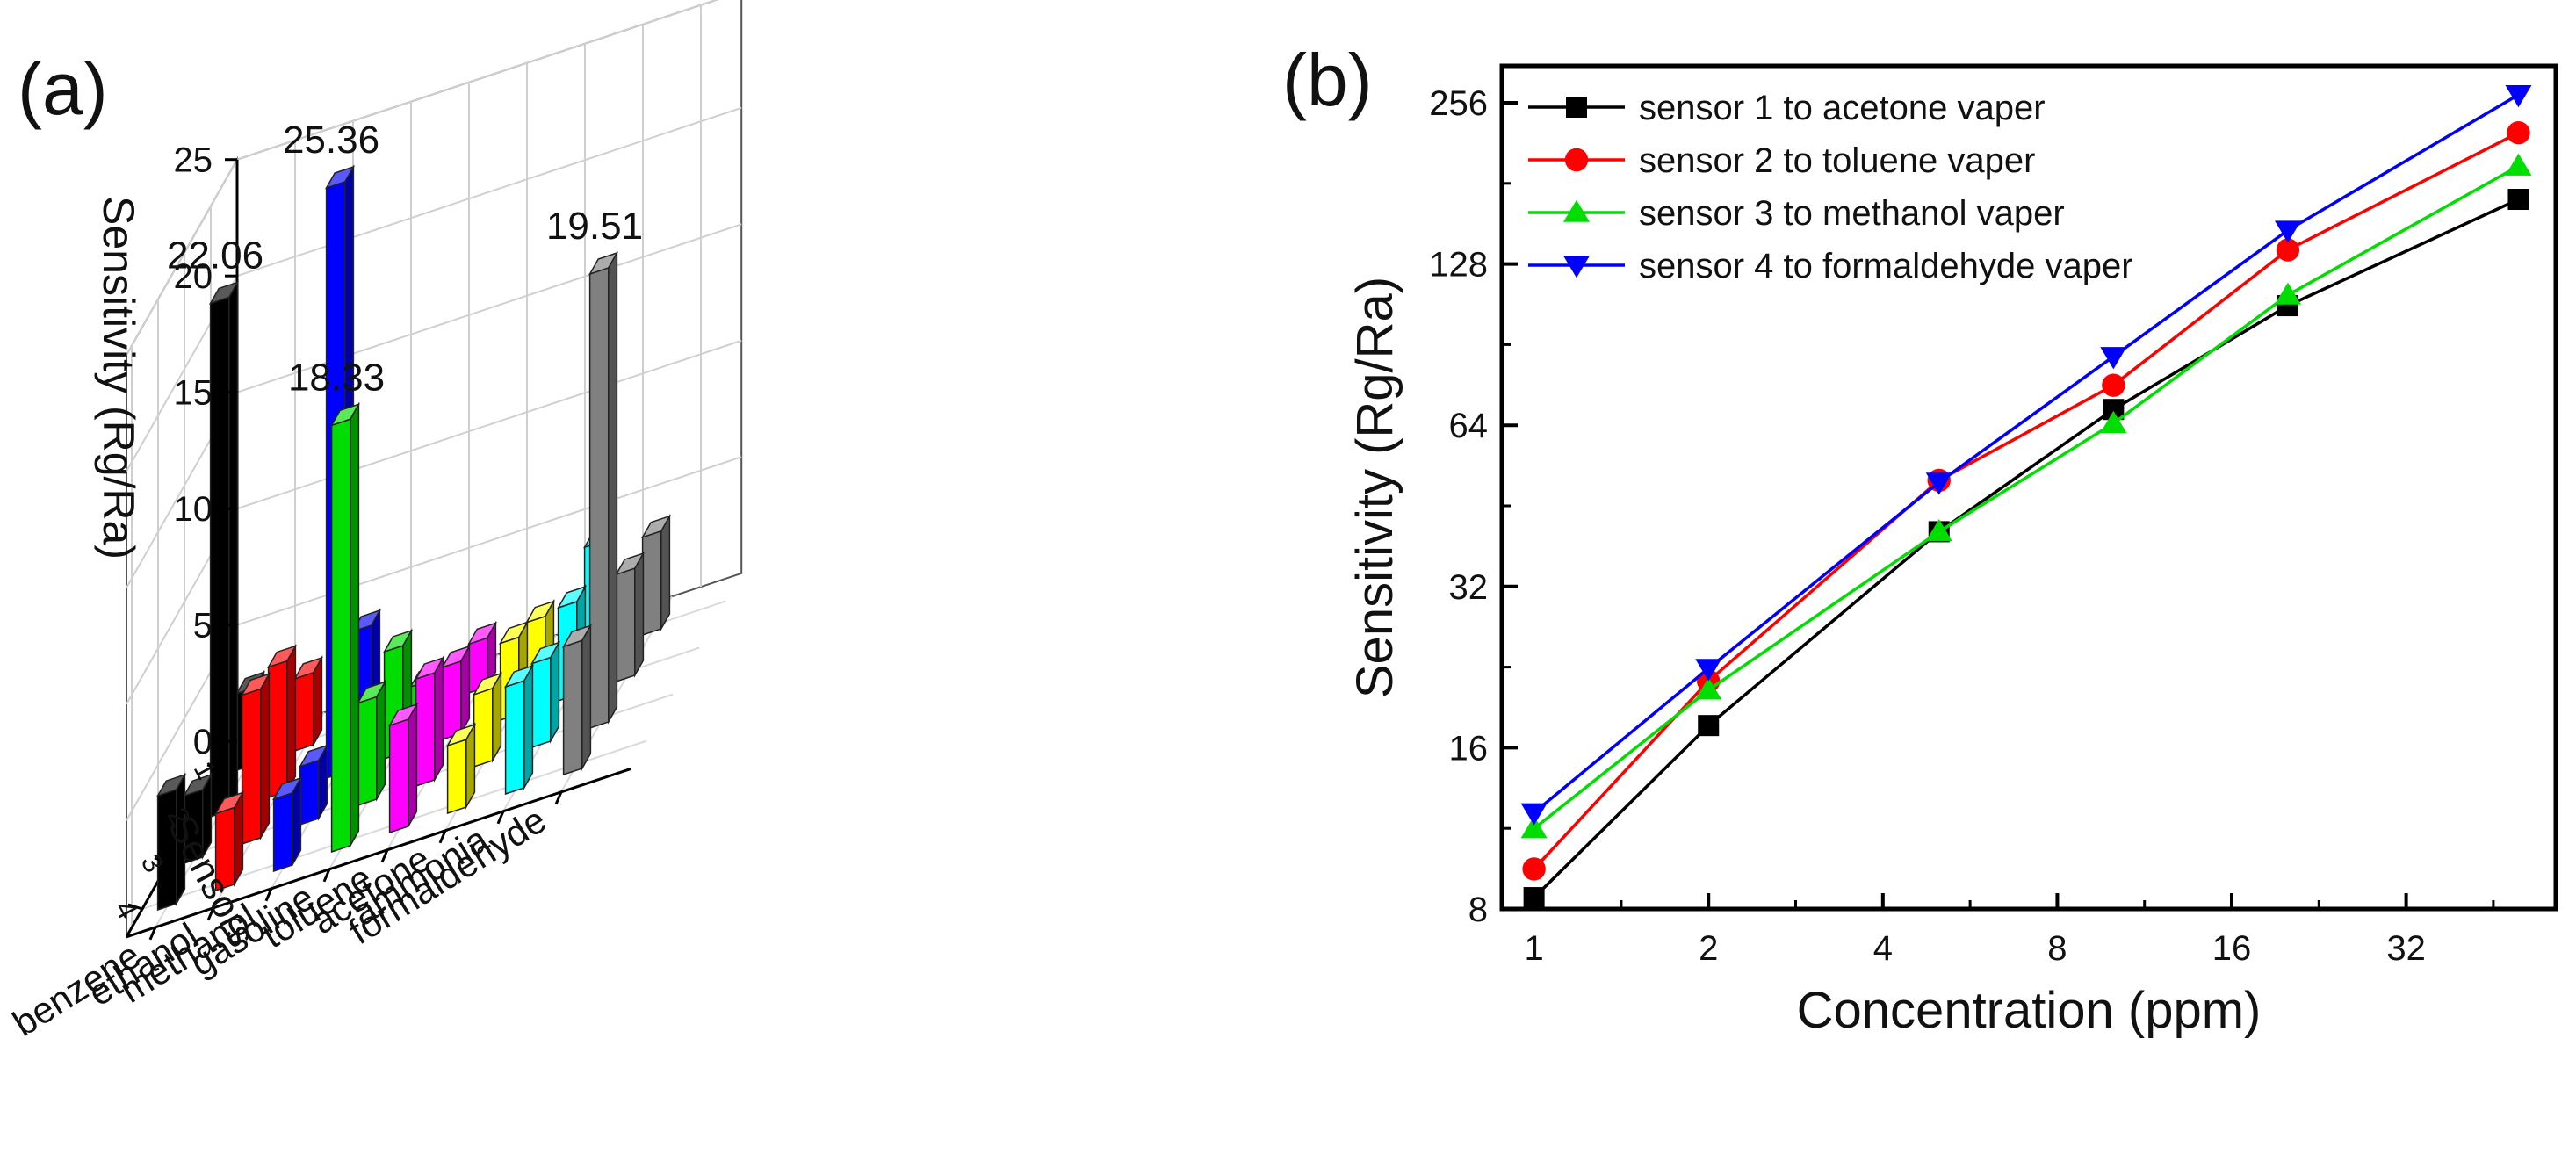 This screenshot has height=1154, width=2576. Describe the element at coordinates (203, 742) in the screenshot. I see `z-tick-label: 0` at that location.